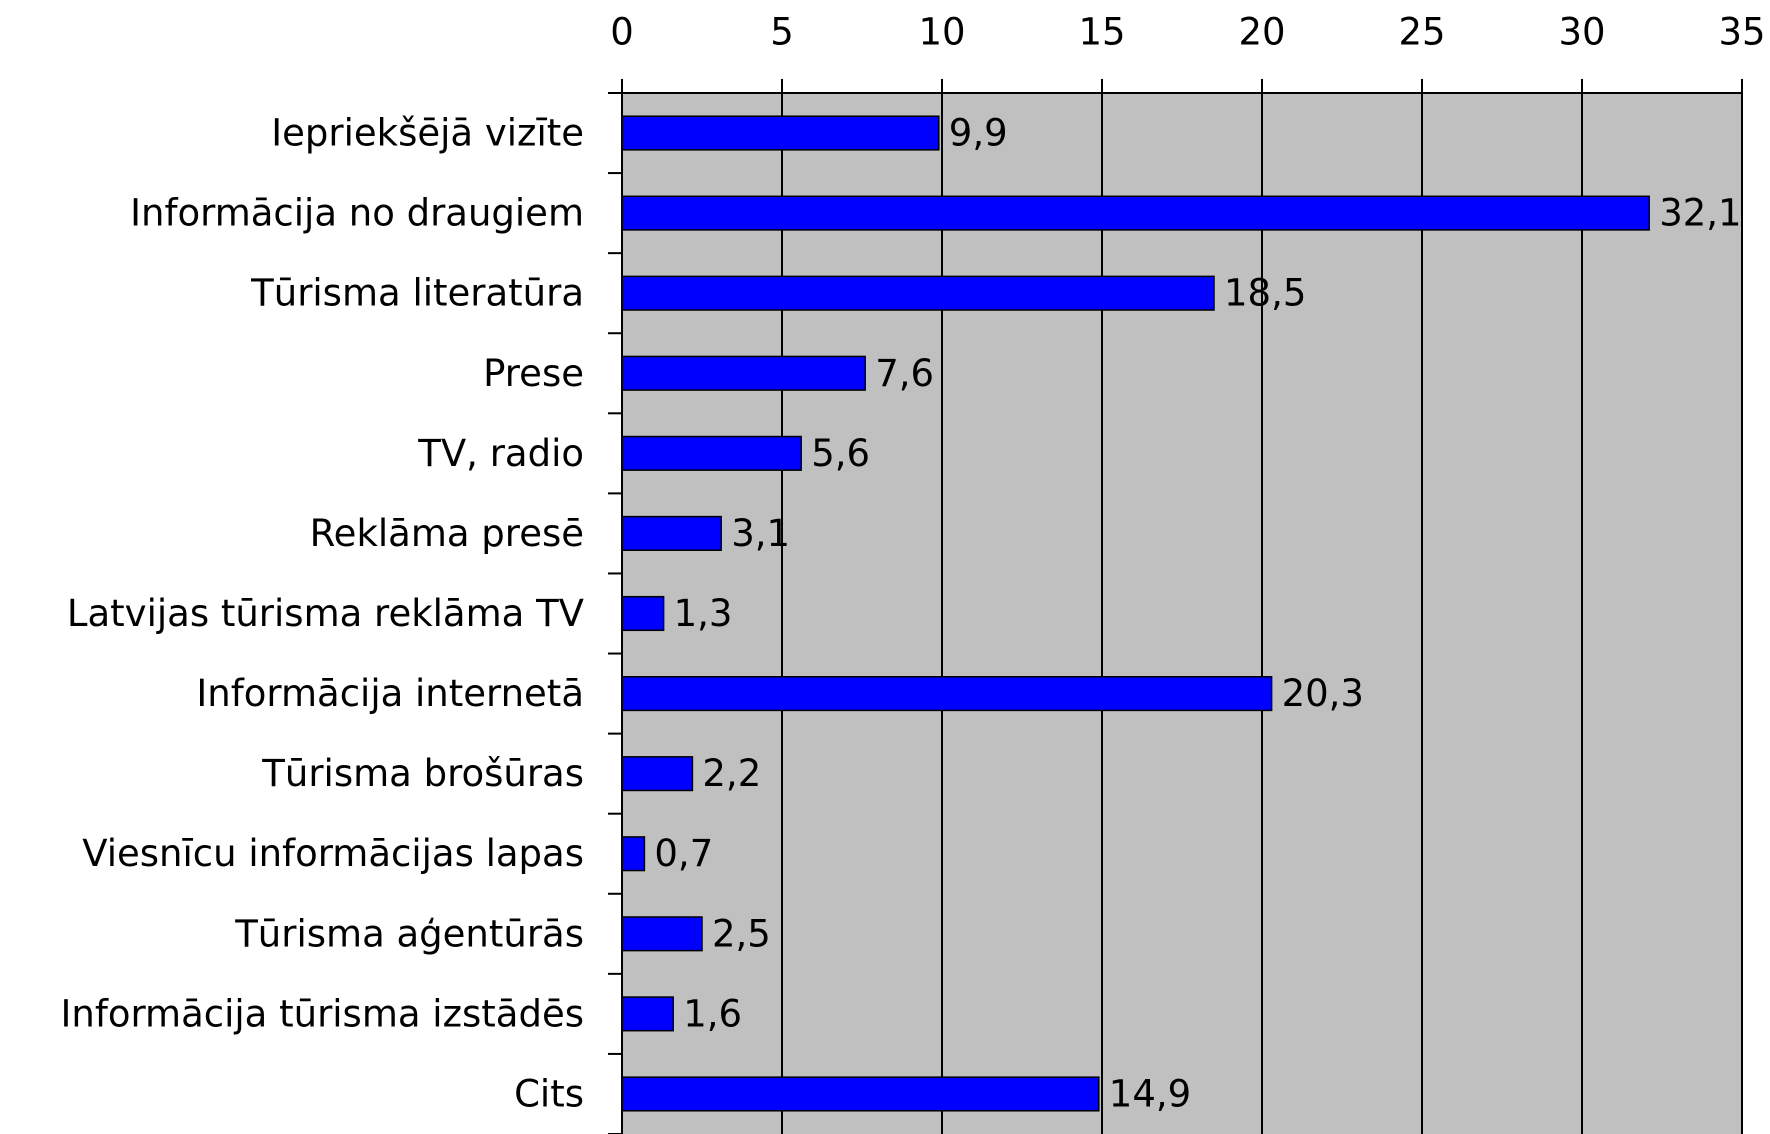 The image size is (1770, 1134). I want to click on value-label: 5,6, so click(840, 453).